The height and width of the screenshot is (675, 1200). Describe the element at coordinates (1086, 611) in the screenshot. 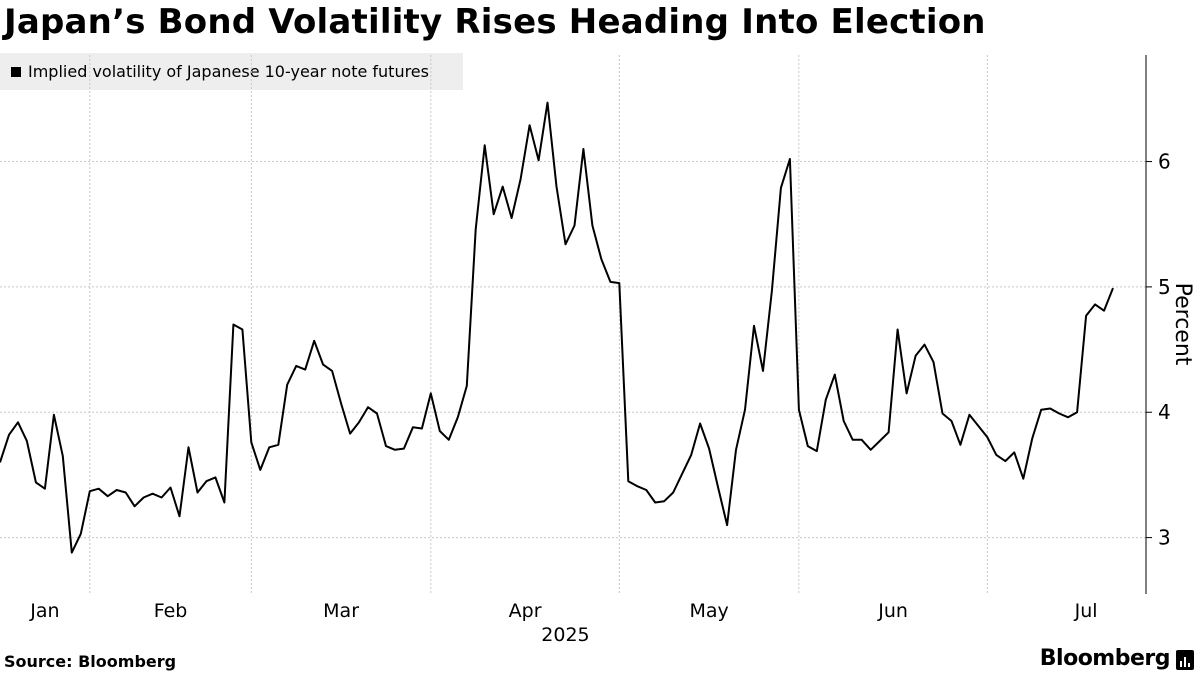

I see `x-tick-label: Jul` at that location.